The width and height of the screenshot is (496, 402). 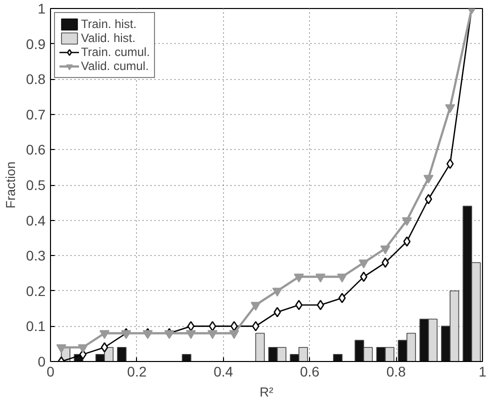 I want to click on y-tick-label: 0.8, so click(x=36, y=79).